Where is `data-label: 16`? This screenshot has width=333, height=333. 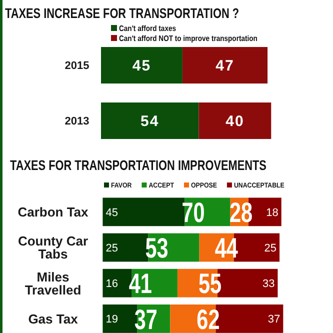 data-label: 16 is located at coordinates (112, 284).